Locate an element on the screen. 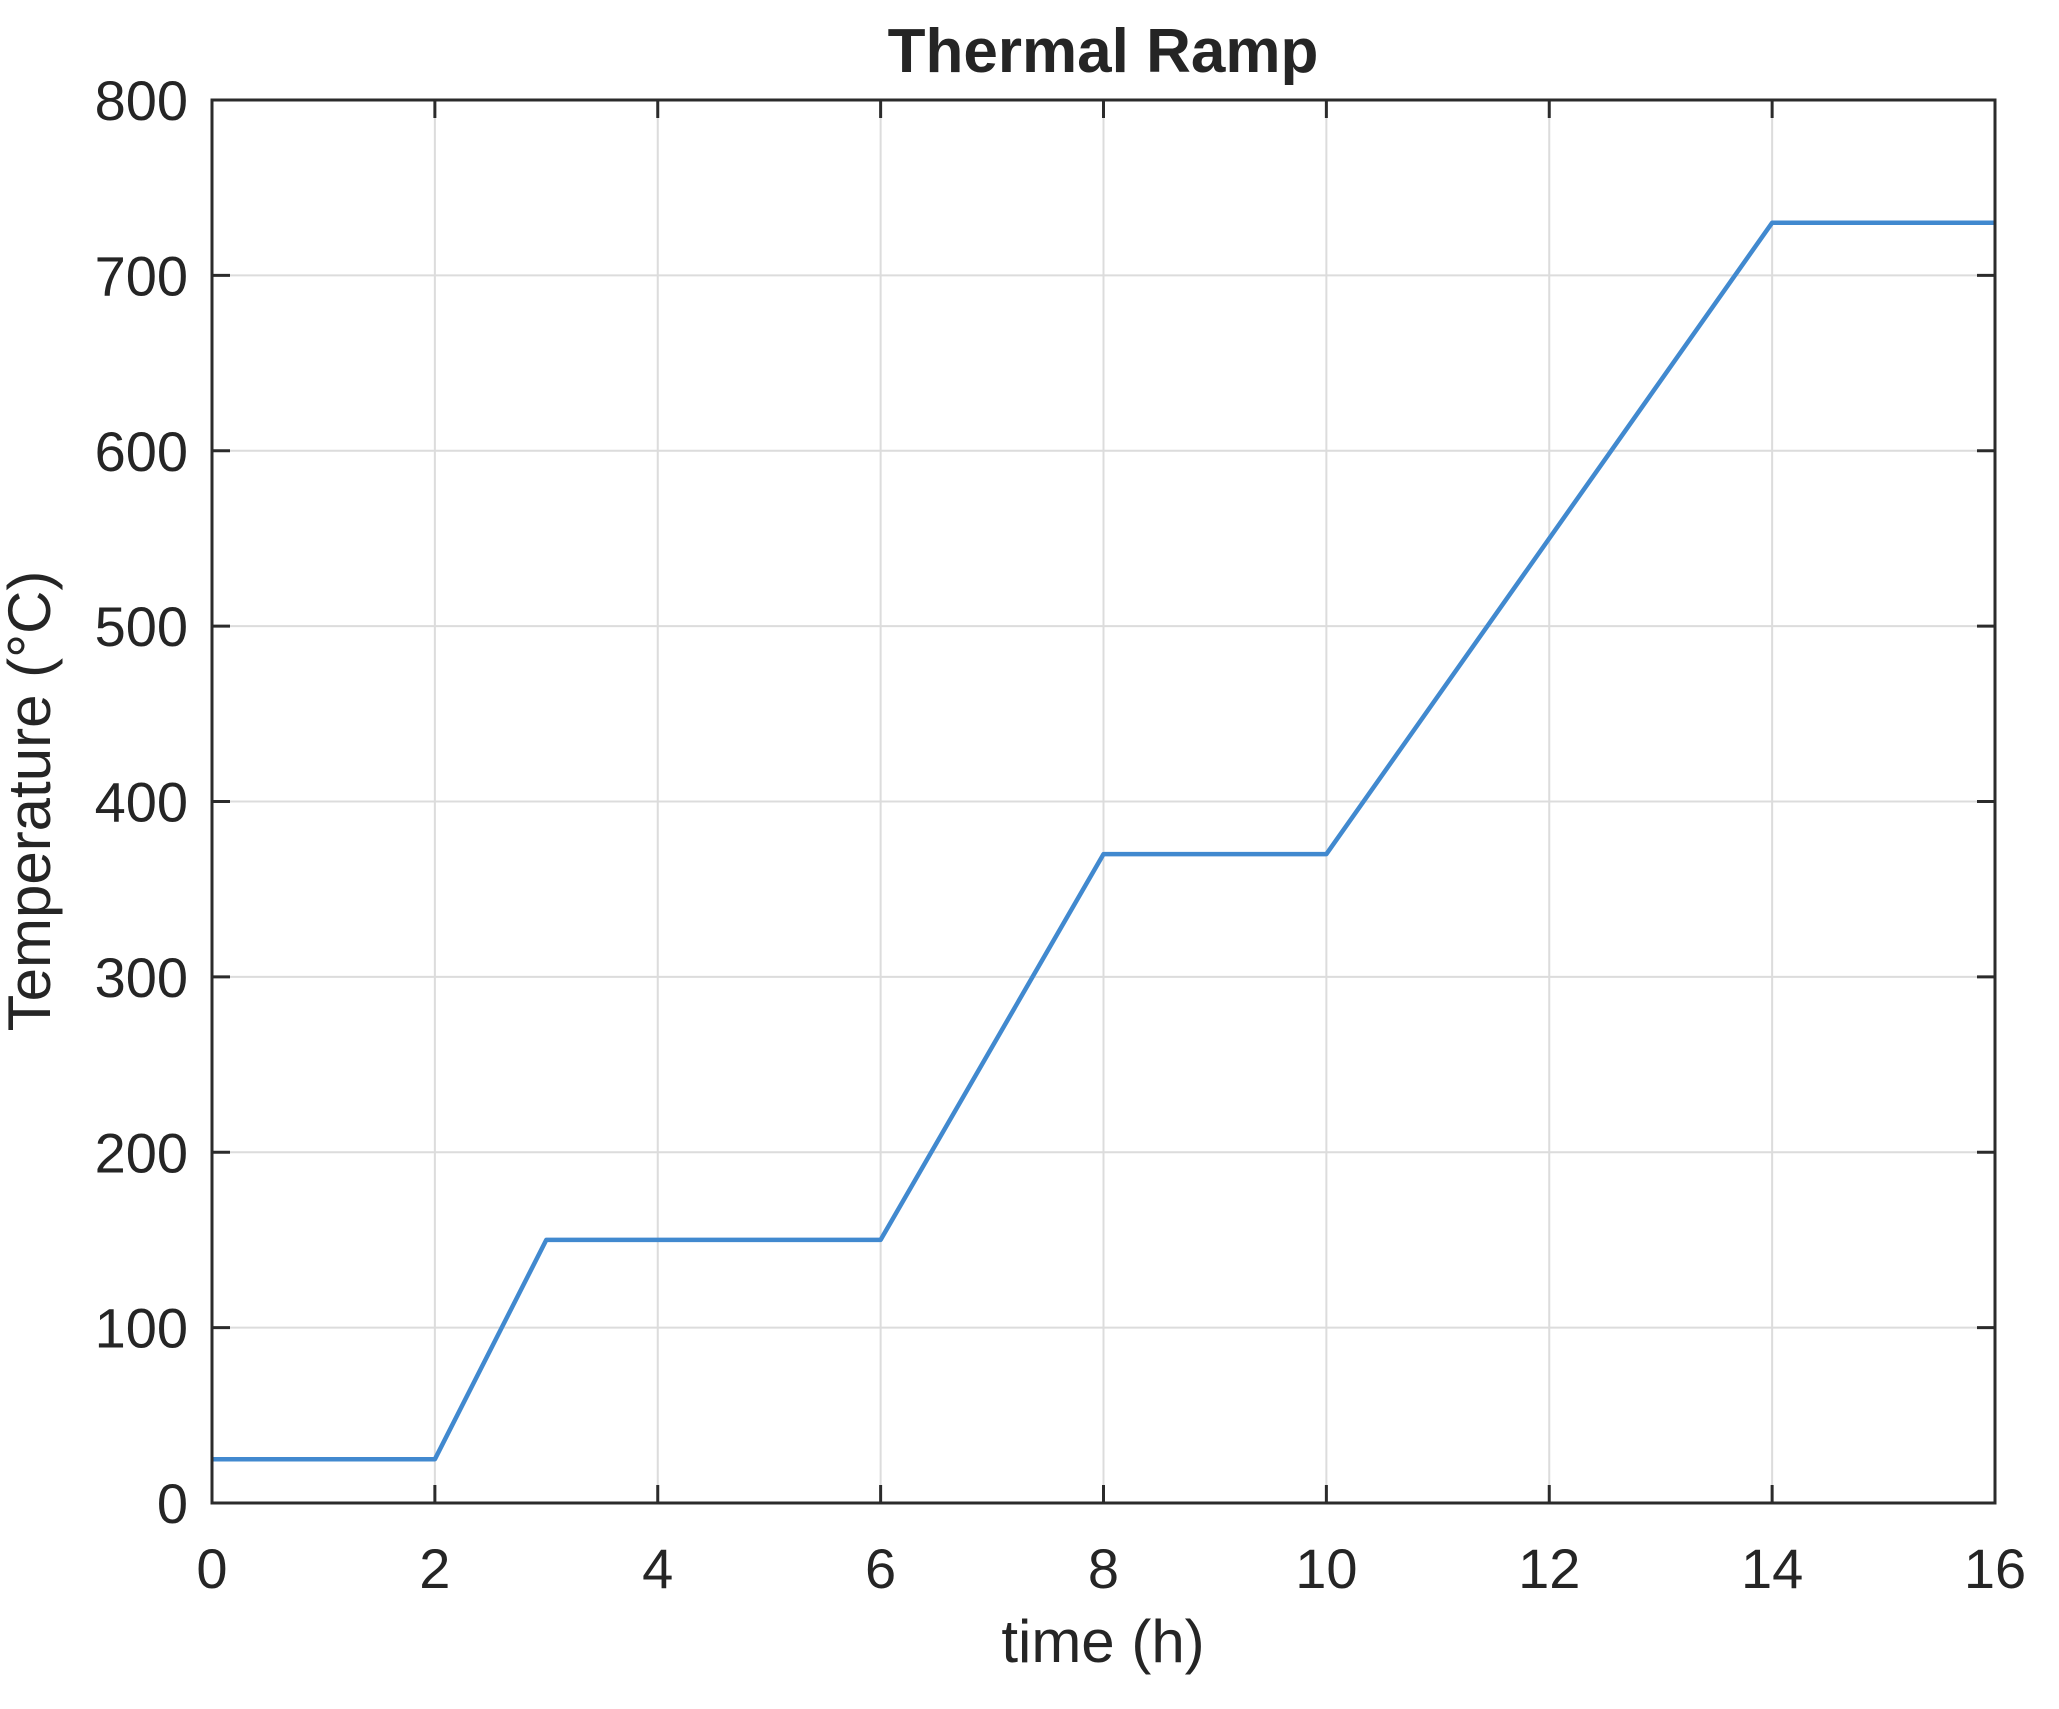 The image size is (2059, 1709). x-tick-label: 16 is located at coordinates (1995, 1568).